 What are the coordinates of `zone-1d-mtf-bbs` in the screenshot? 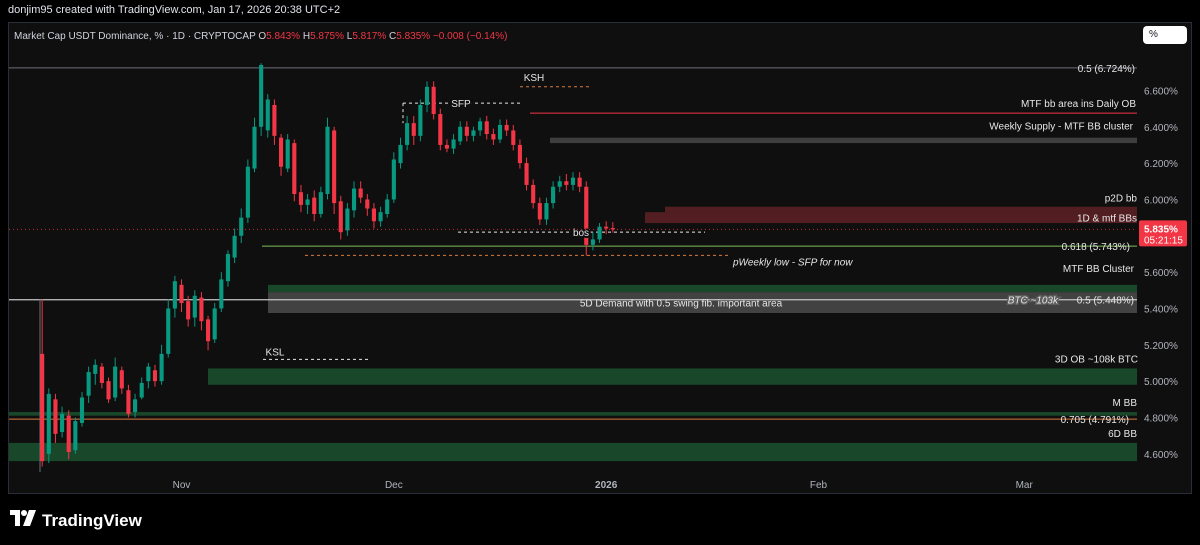 It's located at (891, 218).